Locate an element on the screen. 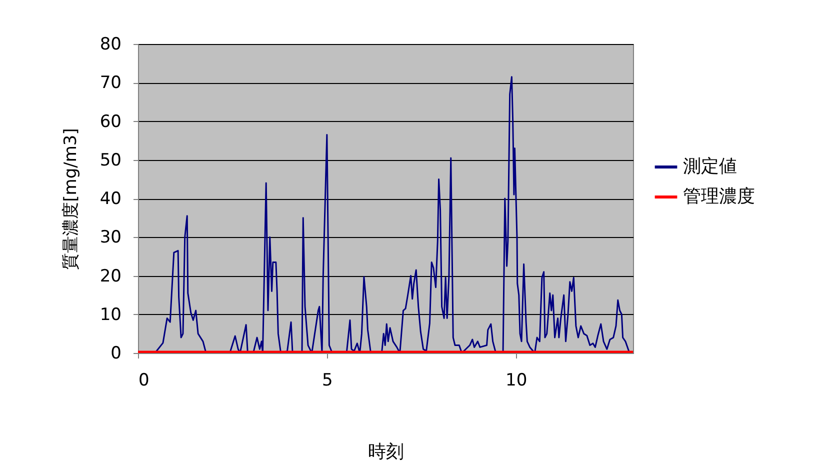  y-tick-label: 60 is located at coordinates (111, 122).